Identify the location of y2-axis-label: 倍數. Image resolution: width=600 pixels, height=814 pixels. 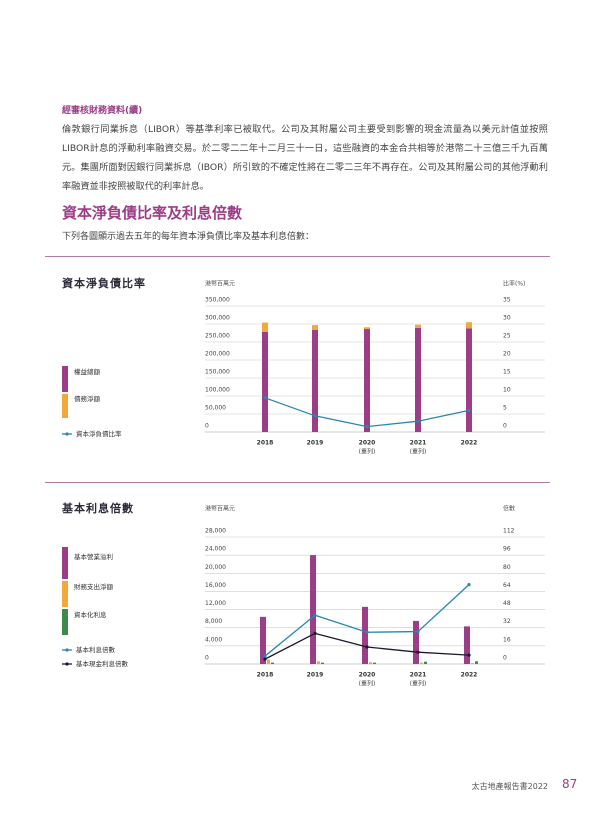
(509, 509).